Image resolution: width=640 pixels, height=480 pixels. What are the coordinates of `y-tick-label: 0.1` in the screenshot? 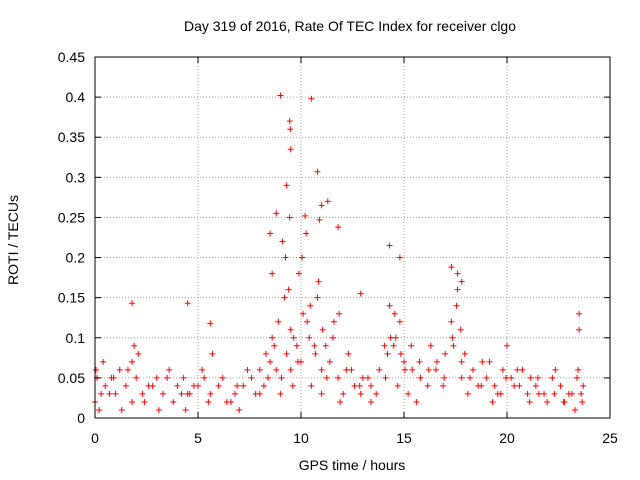 It's located at (76, 338).